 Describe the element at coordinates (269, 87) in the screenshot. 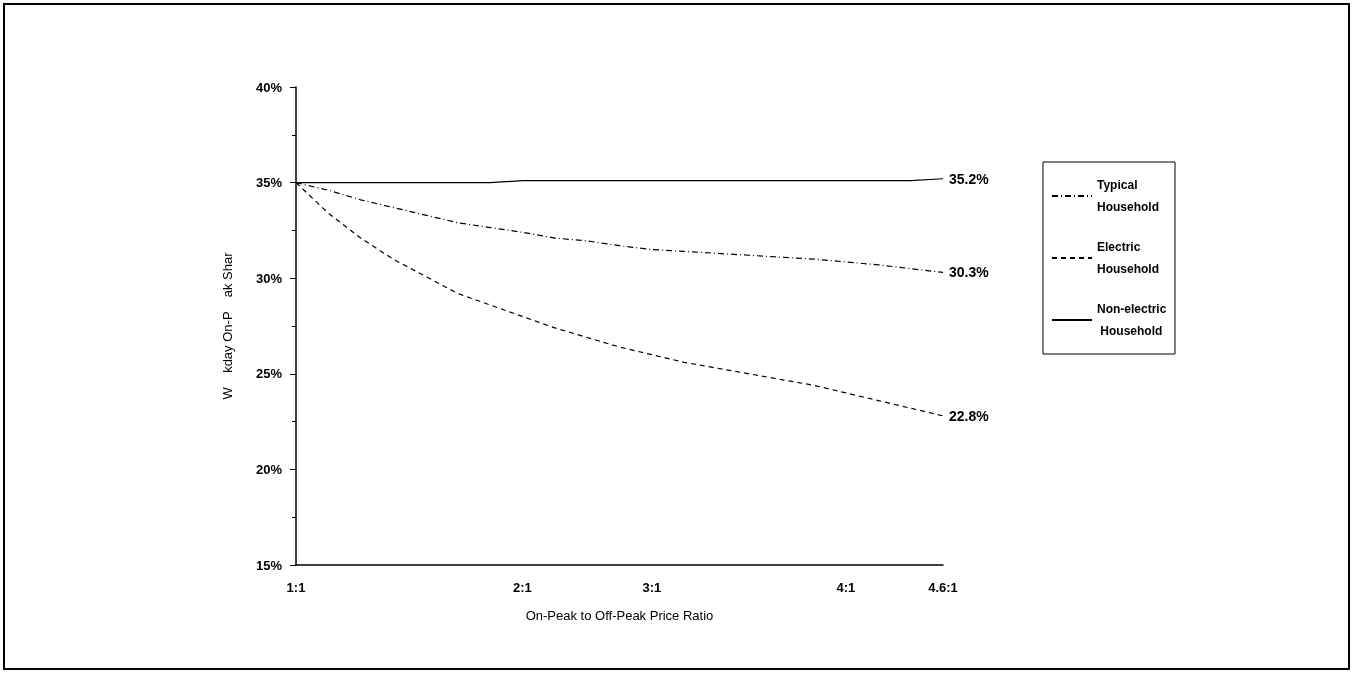

I see `y-tick-label: 40%` at that location.